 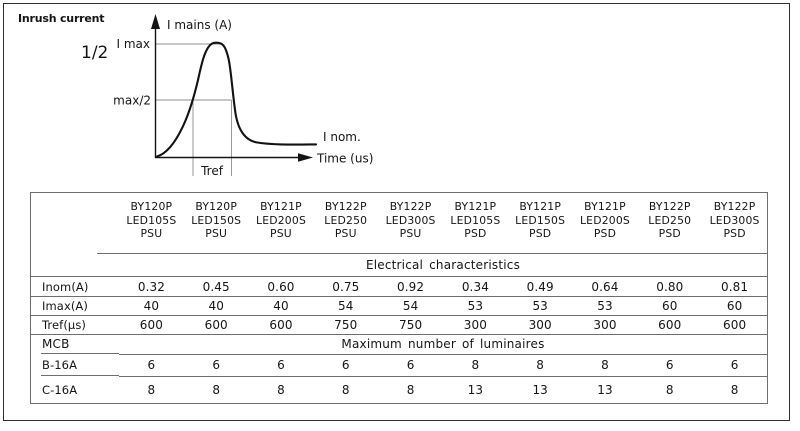 I want to click on imax-label: I max, so click(x=134, y=44).